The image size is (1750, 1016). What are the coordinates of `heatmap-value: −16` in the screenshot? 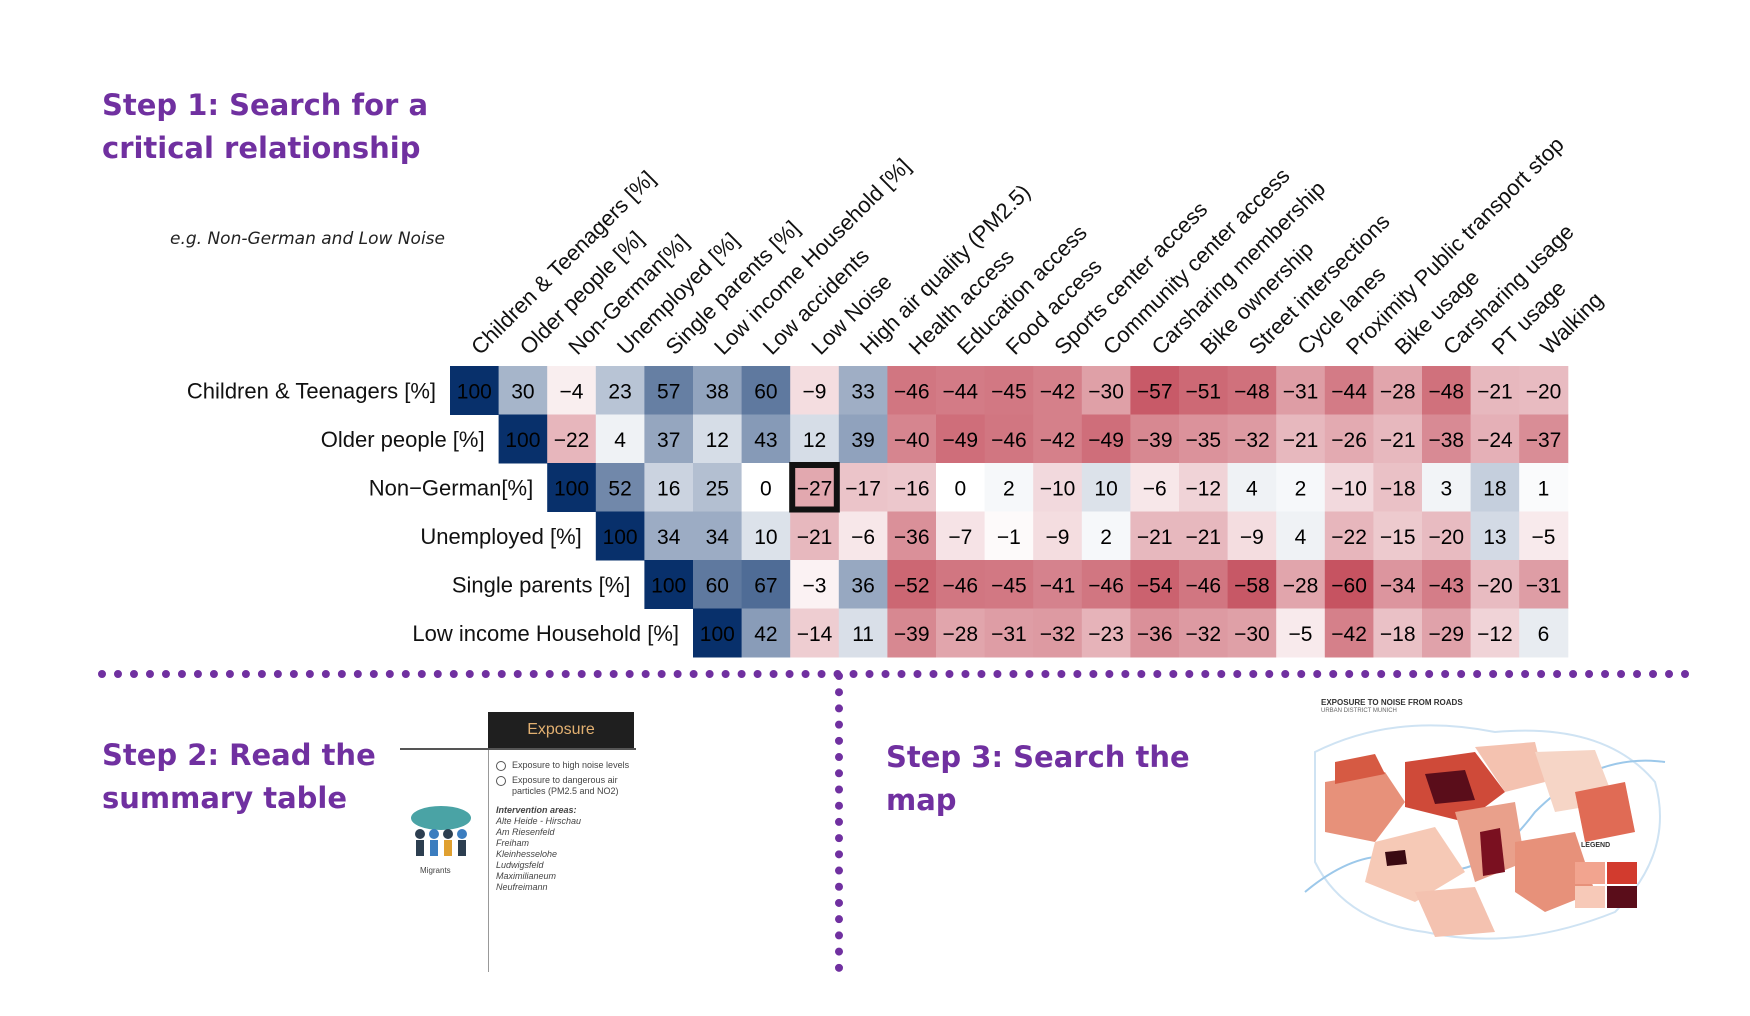 It's located at (912, 488).